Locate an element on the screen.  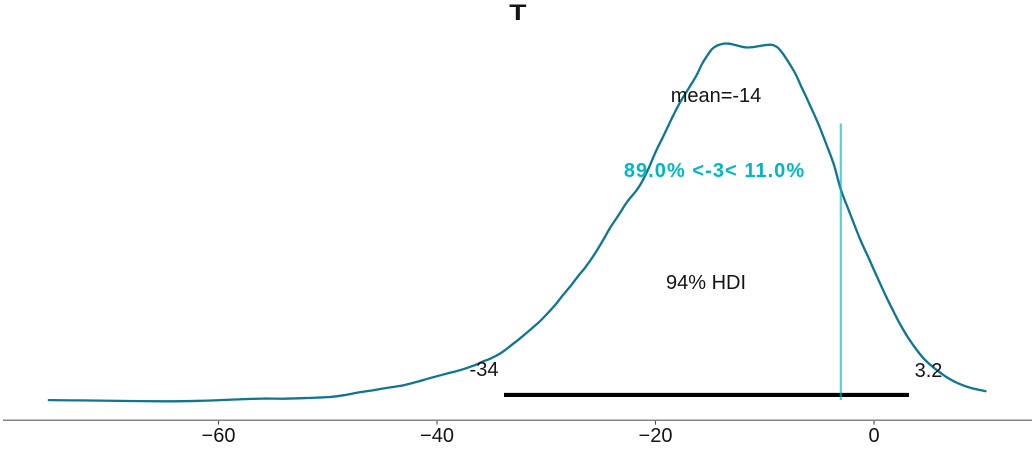
svg-text: 0 is located at coordinates (873, 436).